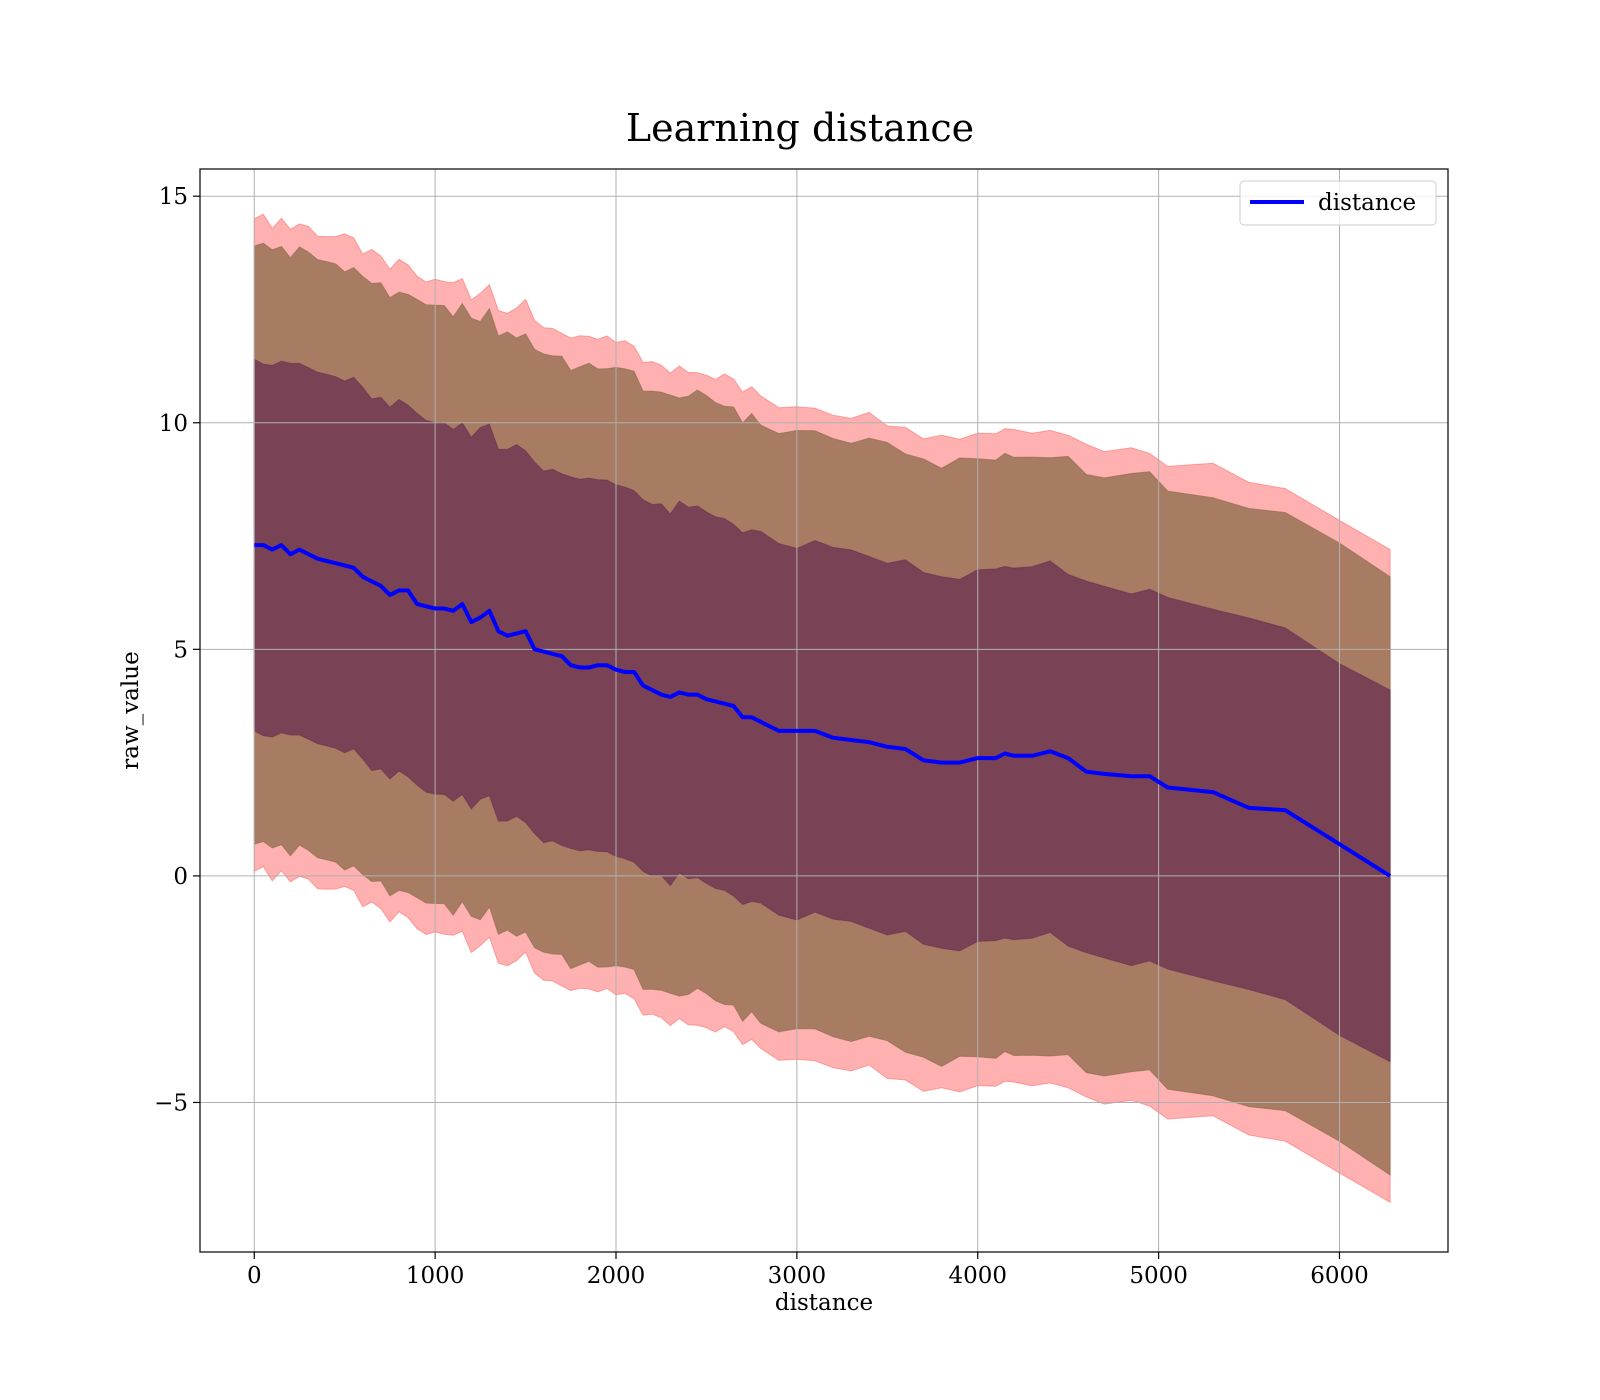  I want to click on x-tick-label-2: 2000, so click(616, 1276).